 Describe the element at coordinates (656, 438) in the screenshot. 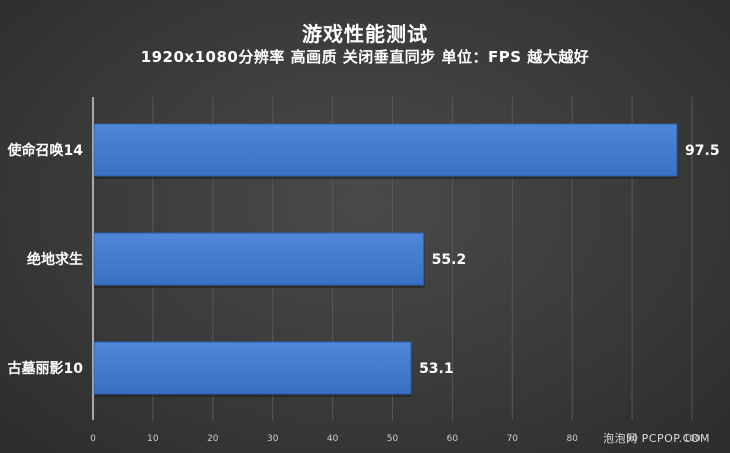

I see `watermark: 泡泡网 PCPOP.COM` at that location.